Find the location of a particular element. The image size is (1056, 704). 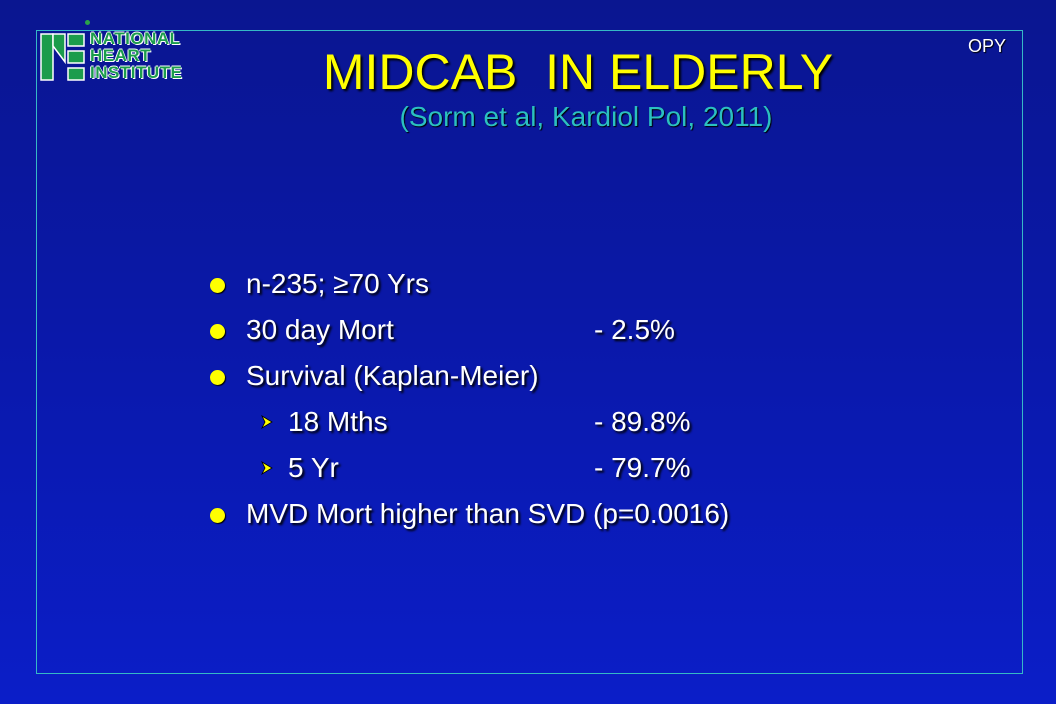

bullet-label: n-235; ≥70 Yrs is located at coordinates (337, 283).